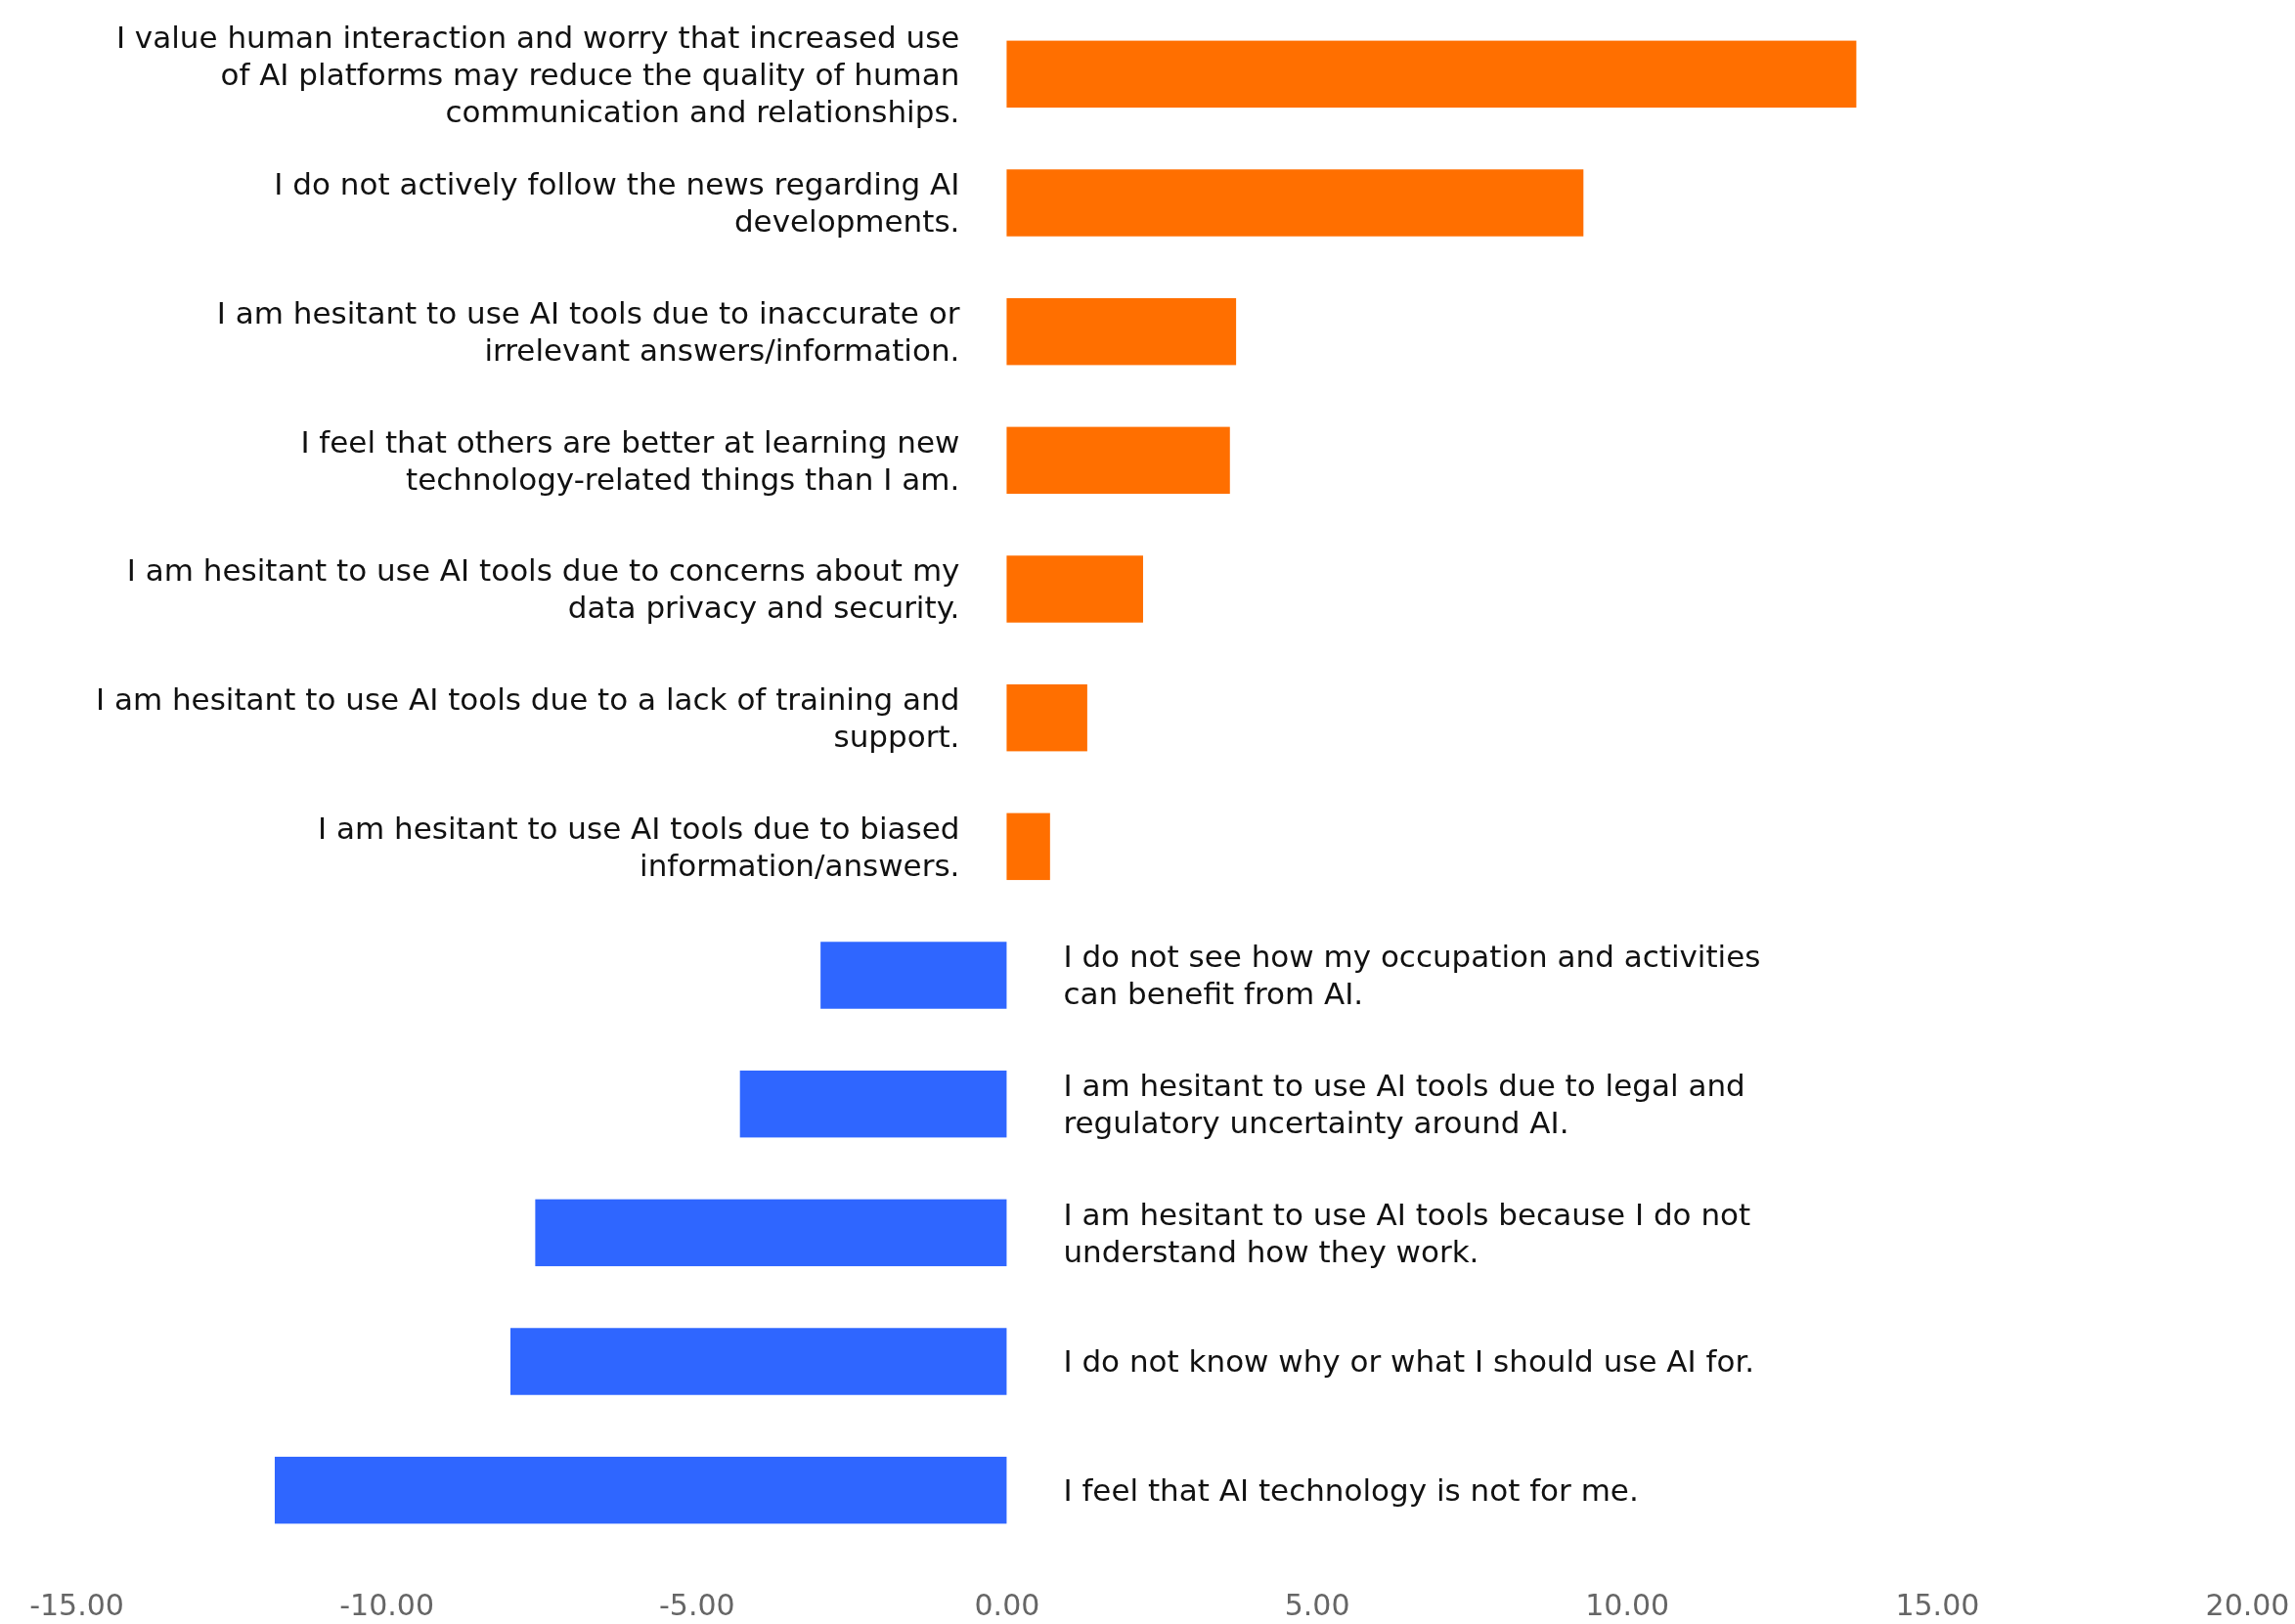 This screenshot has width=2295, height=1624. Describe the element at coordinates (76, 1605) in the screenshot. I see `x-tick-label: -15.00` at that location.